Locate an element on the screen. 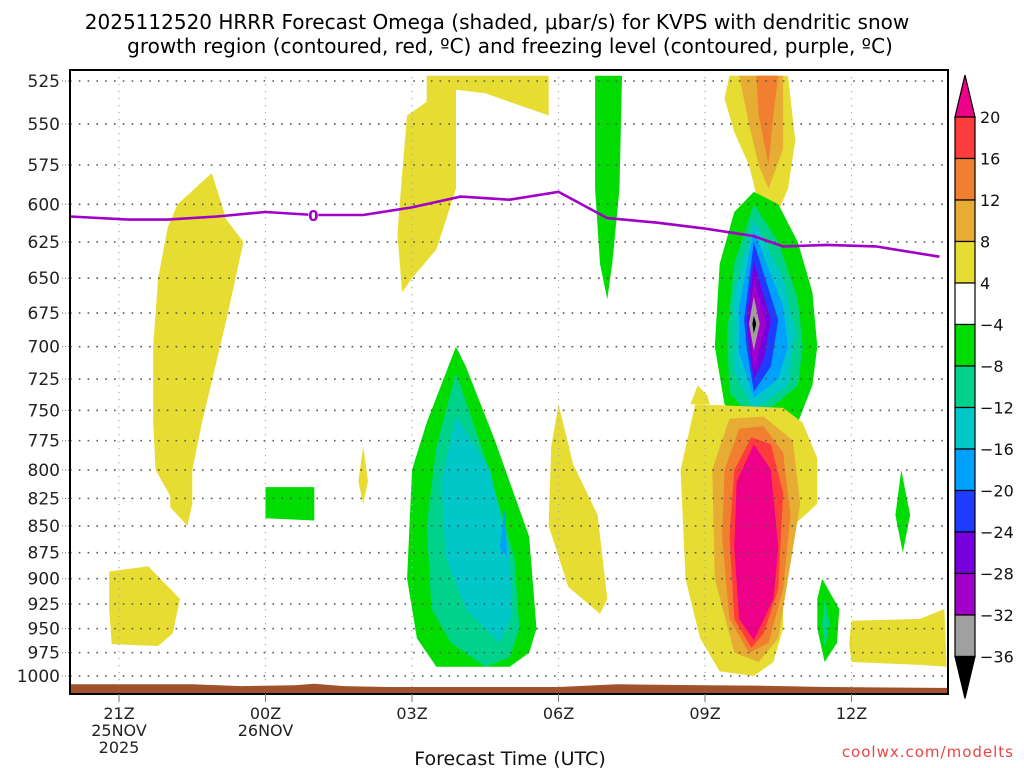 The width and height of the screenshot is (1024, 768). credit-link: coolwx.com/modelts is located at coordinates (928, 752).